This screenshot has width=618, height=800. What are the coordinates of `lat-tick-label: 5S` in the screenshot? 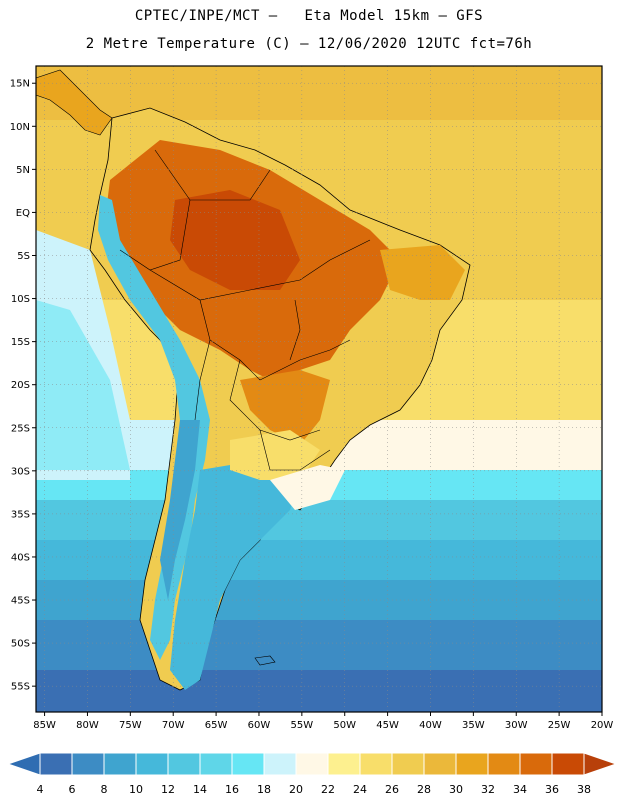 It's located at (23, 256).